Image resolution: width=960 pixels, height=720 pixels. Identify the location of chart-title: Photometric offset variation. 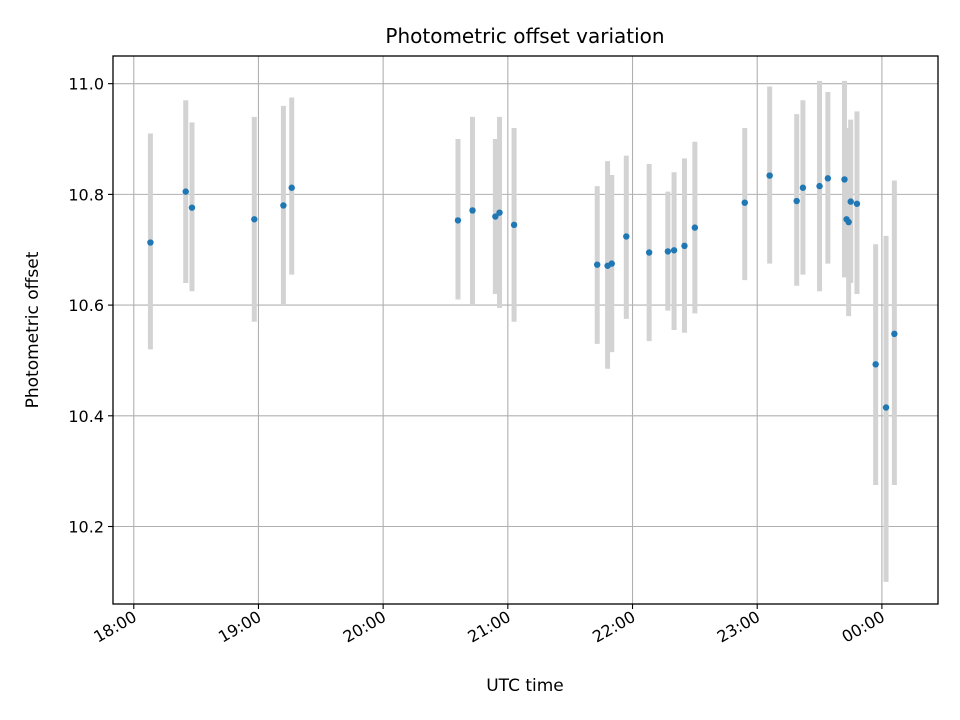
(524, 36).